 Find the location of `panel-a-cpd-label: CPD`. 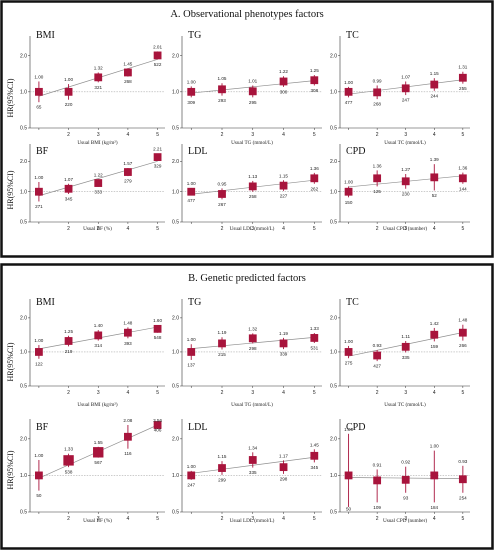

panel-a-cpd-label: CPD is located at coordinates (355, 151).